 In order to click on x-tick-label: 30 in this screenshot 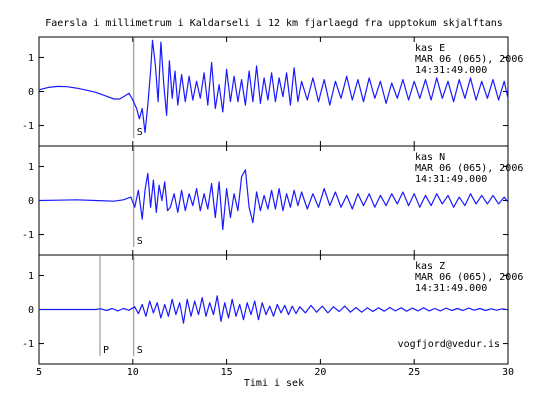, I will do `click(508, 372)`.